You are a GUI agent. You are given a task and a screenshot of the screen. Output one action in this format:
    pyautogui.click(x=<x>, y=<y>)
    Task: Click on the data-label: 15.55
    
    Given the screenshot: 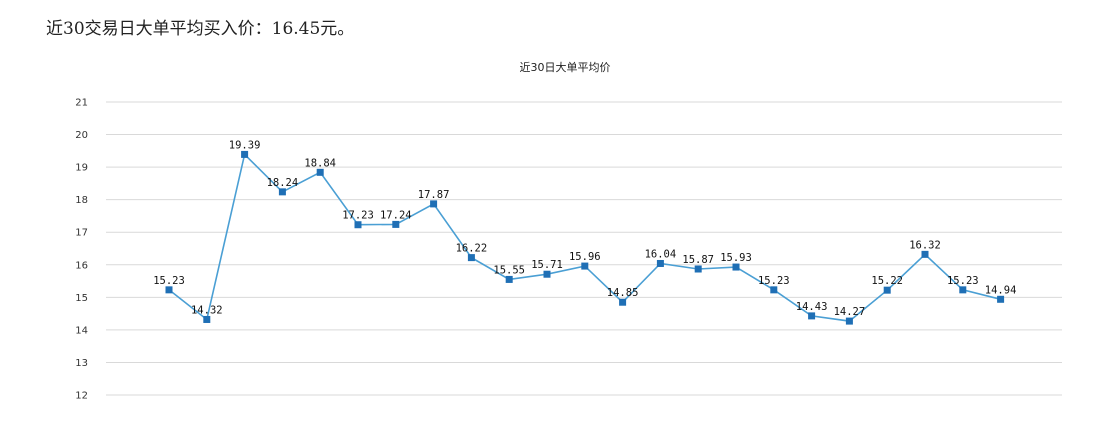 What is the action you would take?
    pyautogui.click(x=509, y=270)
    